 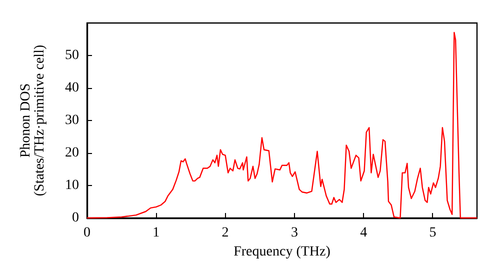 I want to click on y-tick-label: 20, so click(x=72, y=153).